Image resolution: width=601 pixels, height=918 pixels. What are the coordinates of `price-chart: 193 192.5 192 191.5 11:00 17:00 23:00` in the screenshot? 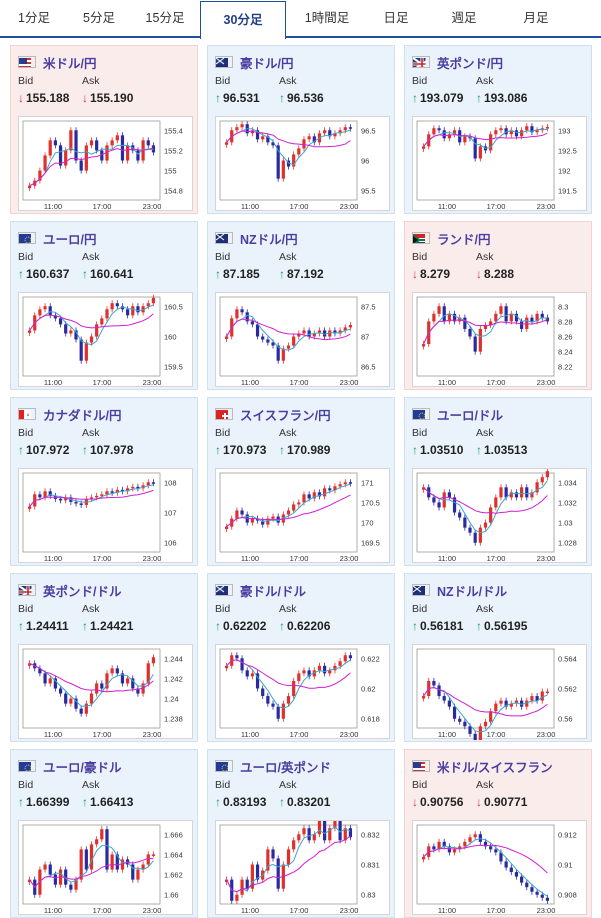 It's located at (499, 163).